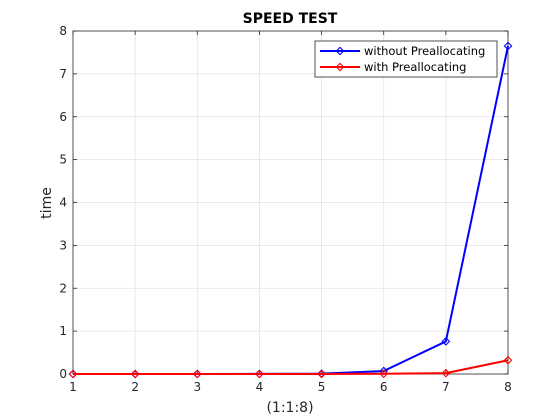 Image resolution: width=560 pixels, height=420 pixels. I want to click on legend-item-2: with Preallocating, so click(393, 67).